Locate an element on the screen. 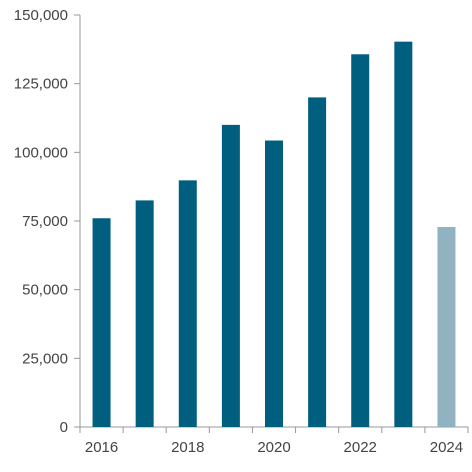 The width and height of the screenshot is (472, 472). x-tick-label: 2024 is located at coordinates (446, 447).